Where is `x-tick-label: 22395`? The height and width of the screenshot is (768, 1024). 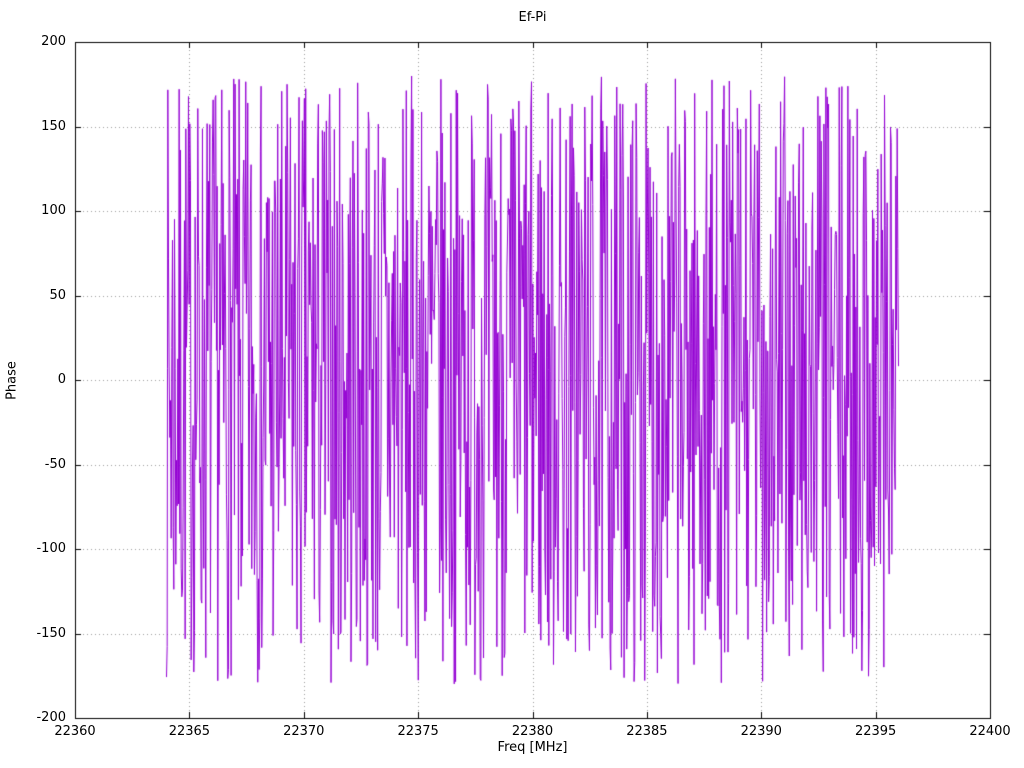
x-tick-label: 22395 is located at coordinates (875, 731).